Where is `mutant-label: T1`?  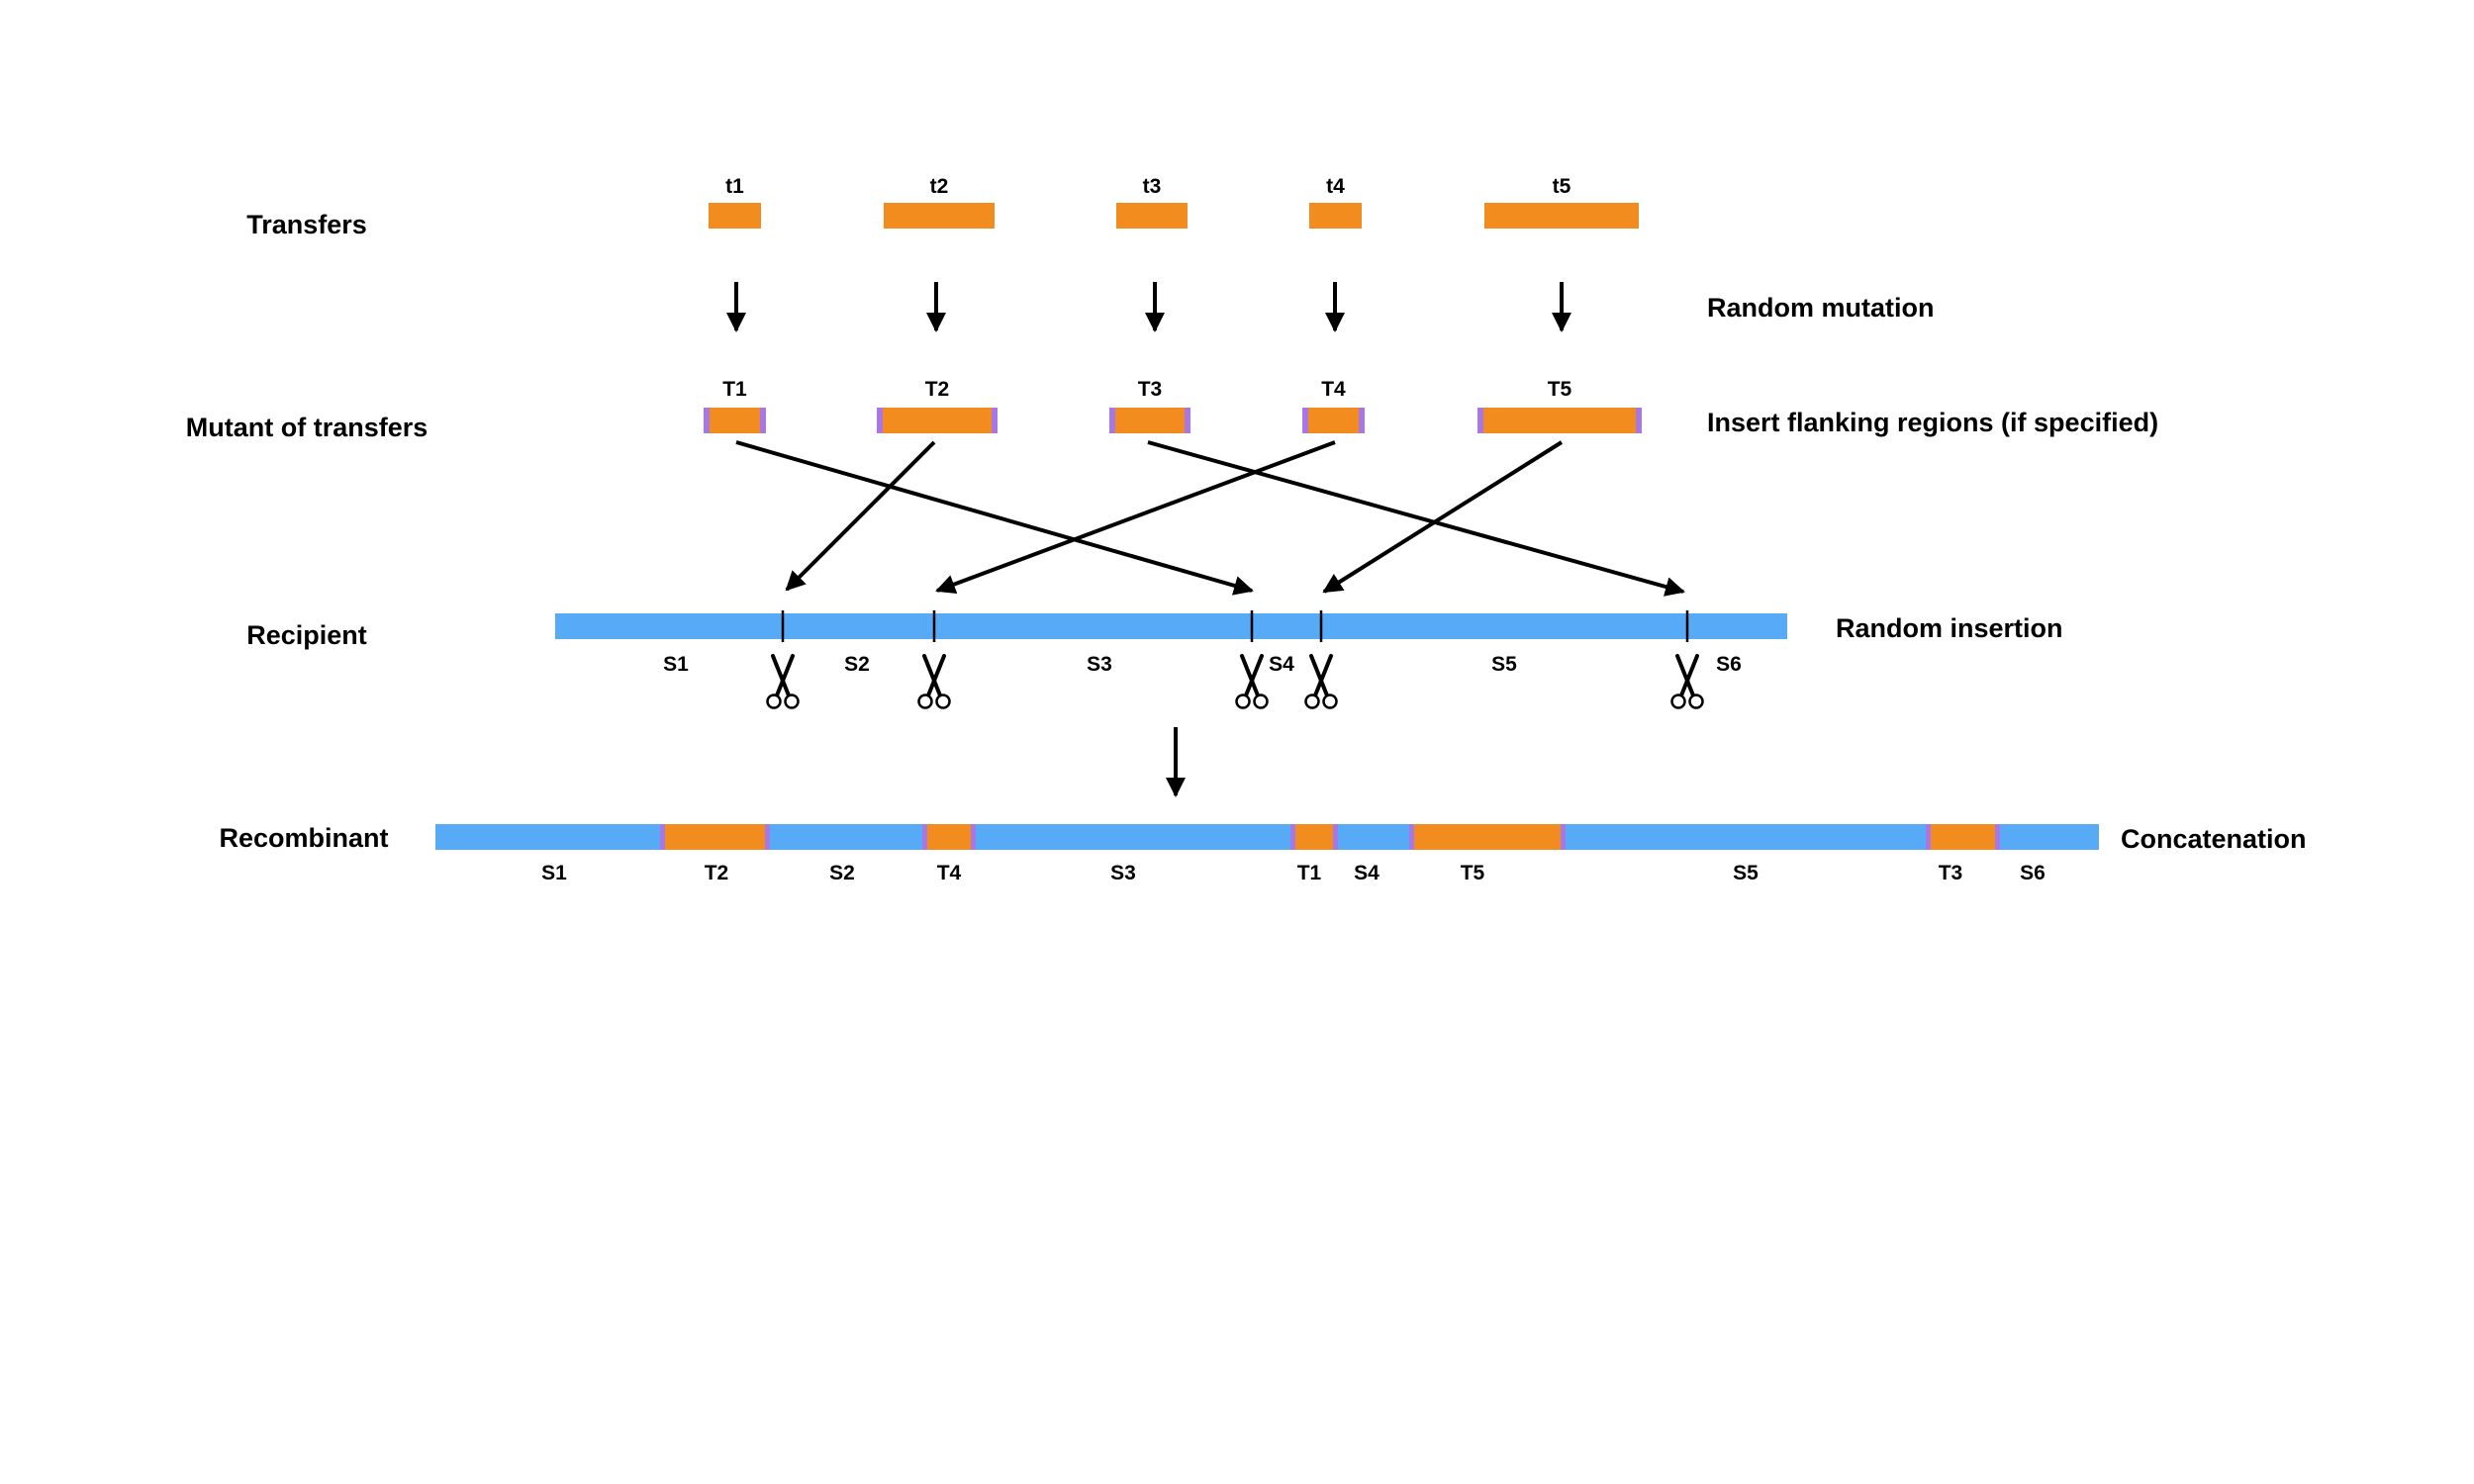 mutant-label: T1 is located at coordinates (735, 389).